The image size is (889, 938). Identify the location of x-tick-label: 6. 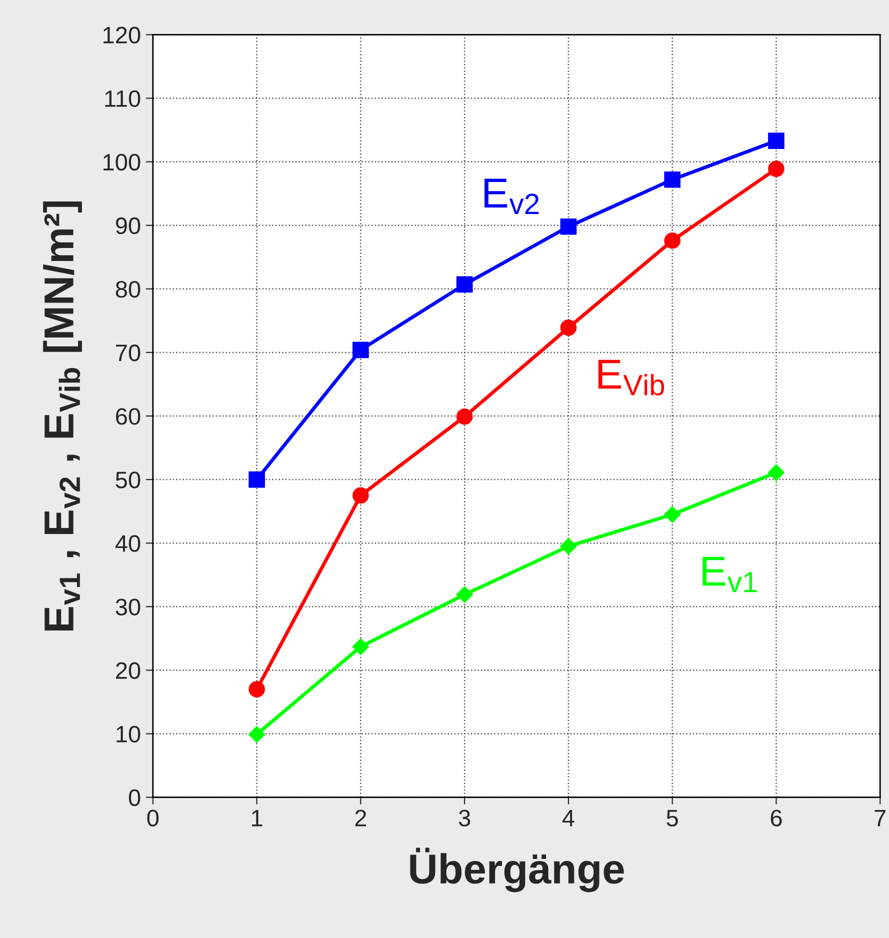
(776, 818).